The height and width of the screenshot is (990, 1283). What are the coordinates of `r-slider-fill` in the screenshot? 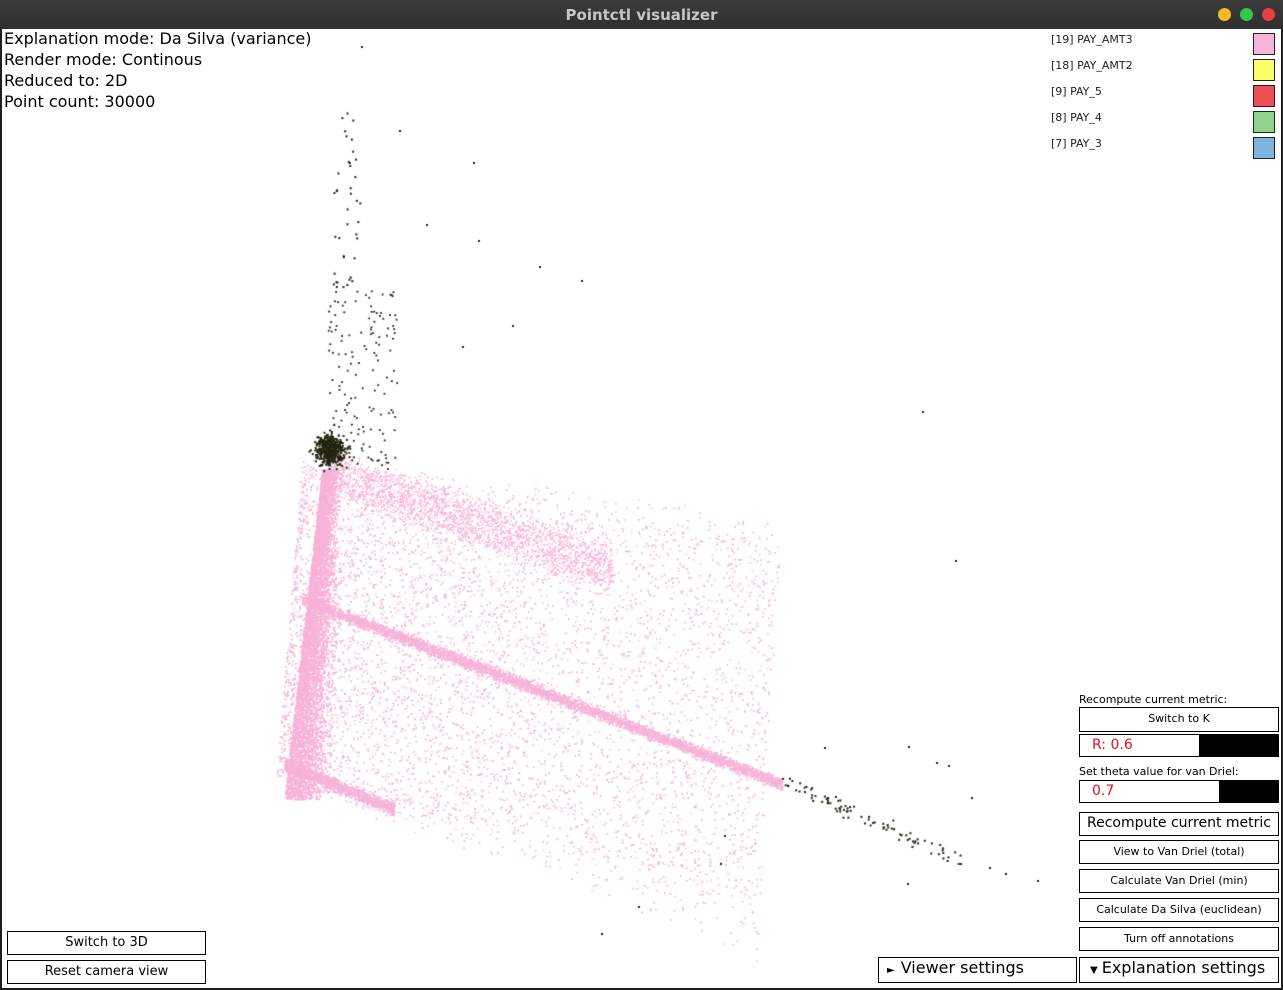 It's located at (1238, 745).